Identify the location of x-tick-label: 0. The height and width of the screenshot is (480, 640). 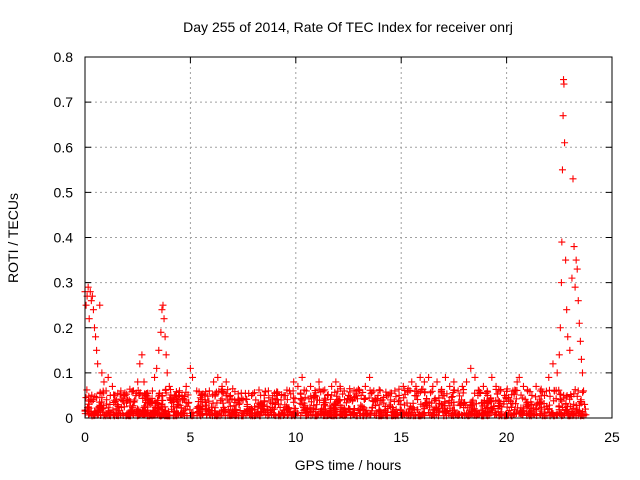
(85, 437).